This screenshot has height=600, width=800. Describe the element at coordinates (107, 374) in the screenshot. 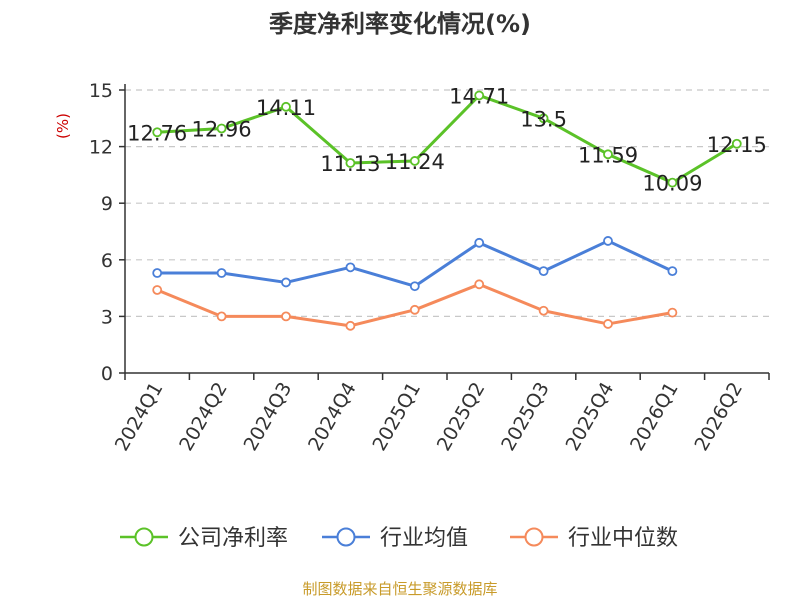

I see `y-tick-label: 0` at that location.